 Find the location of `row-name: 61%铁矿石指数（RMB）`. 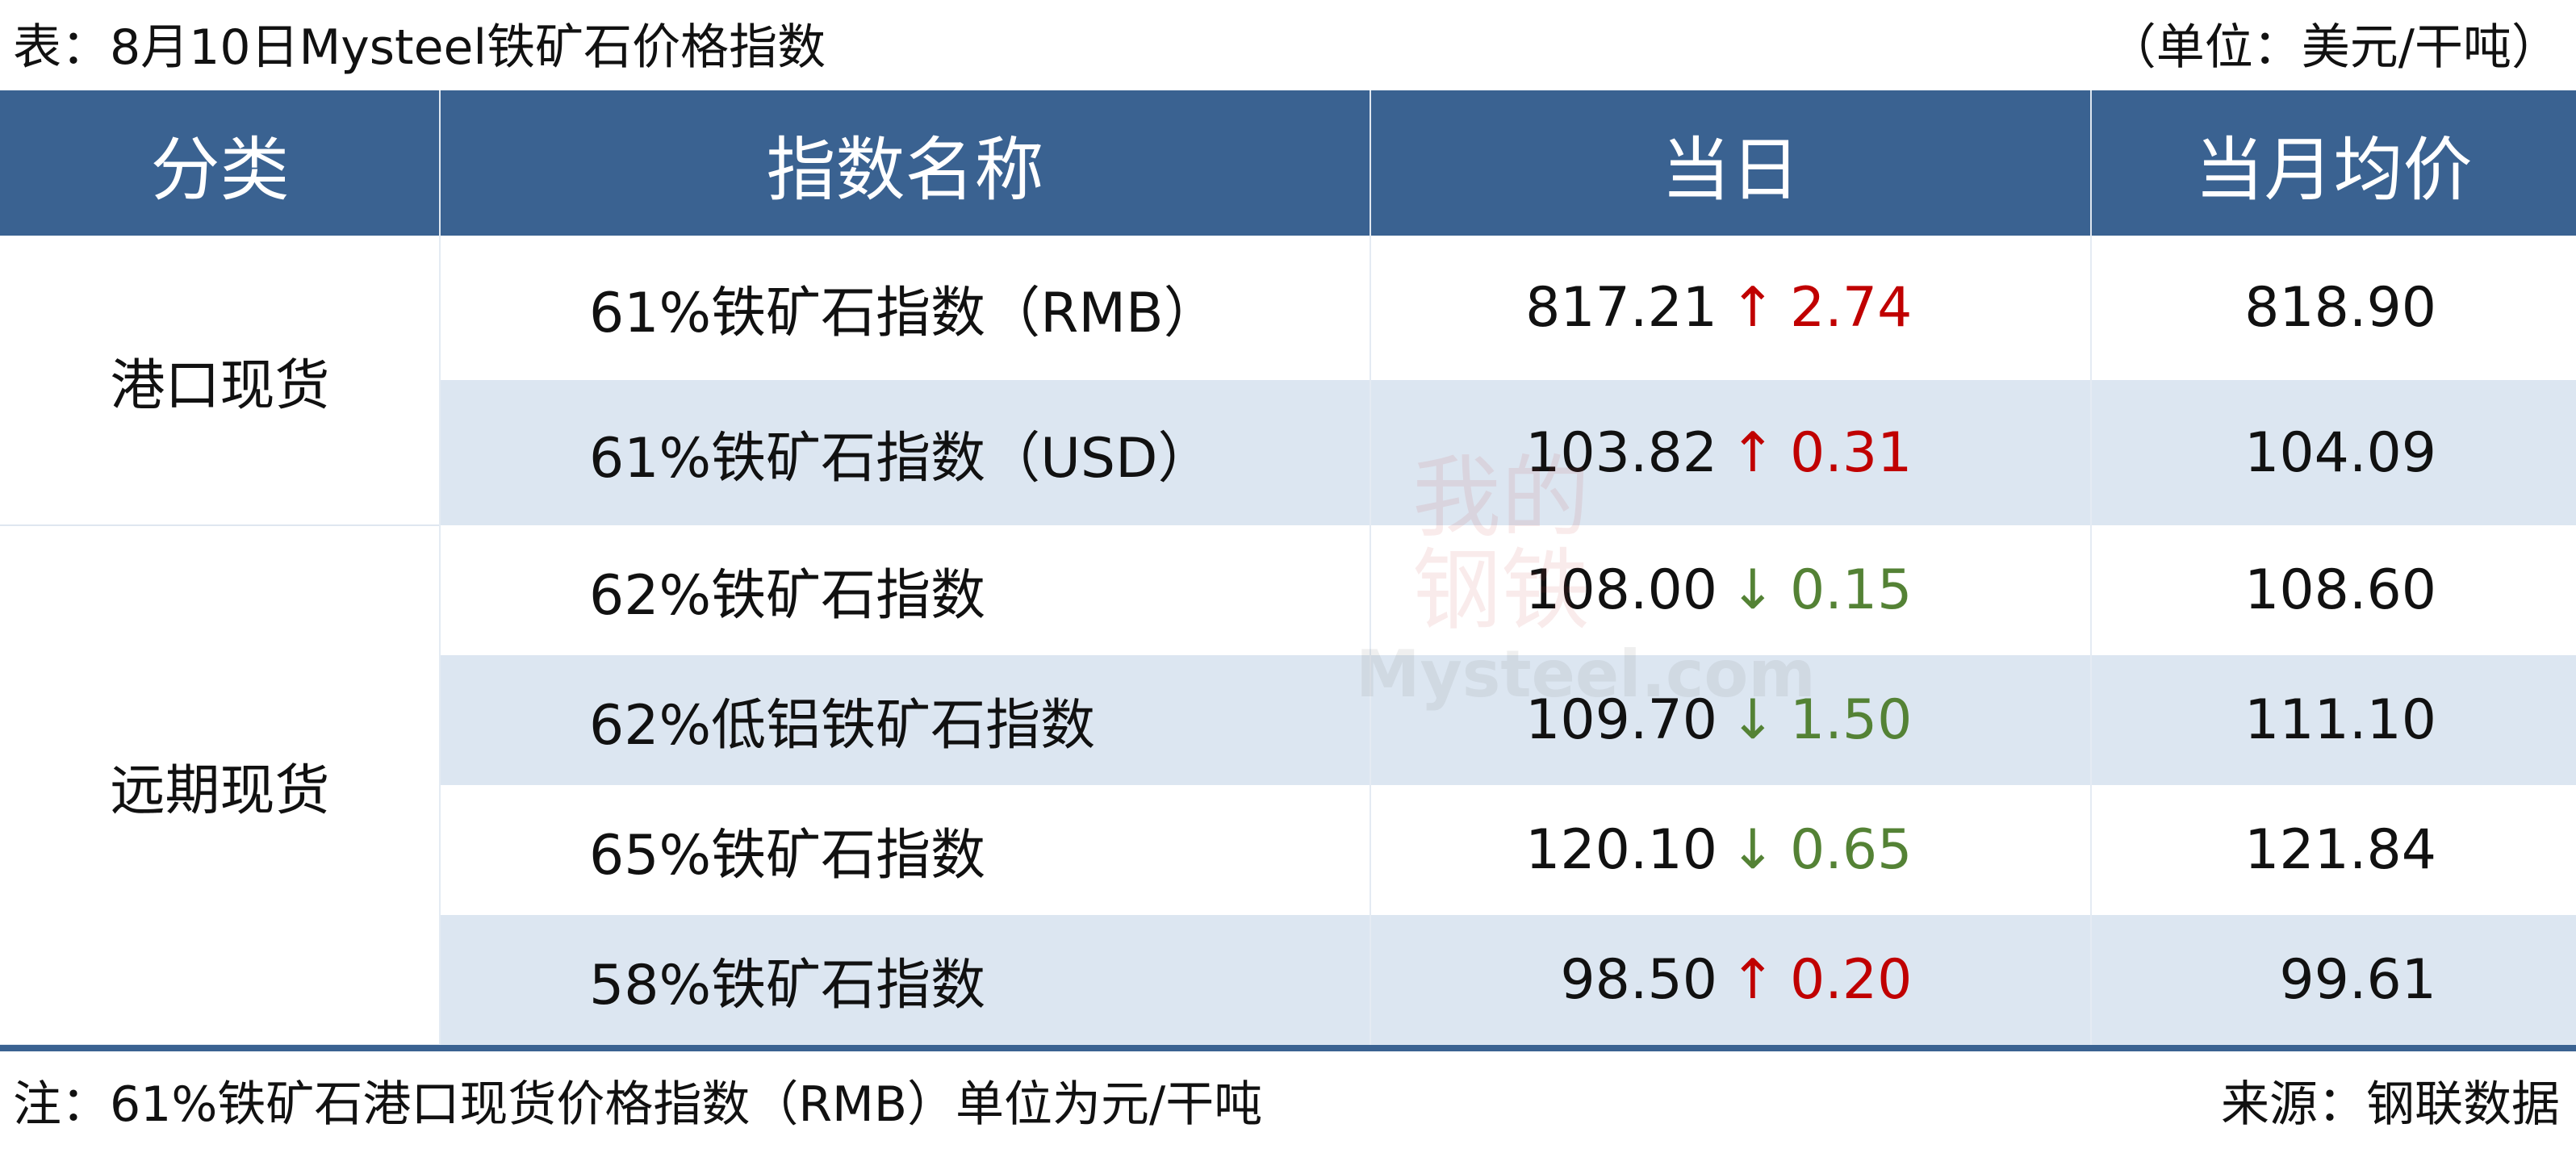

row-name: 61%铁矿石指数（RMB） is located at coordinates (904, 313).